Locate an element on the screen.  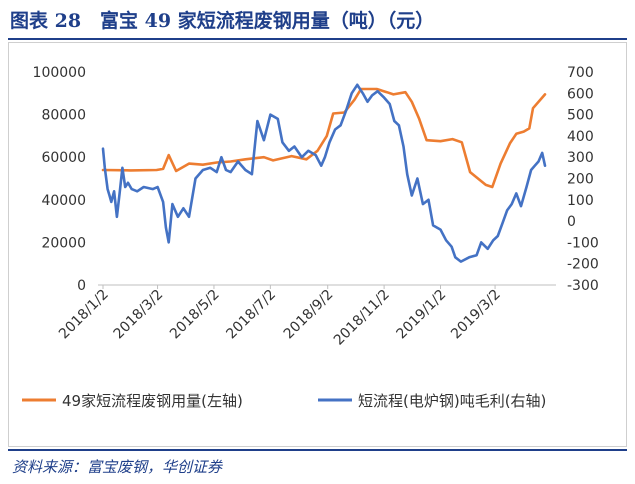
source-note: 资料来源：富宝废钢，华创证券 is located at coordinates (117, 467).